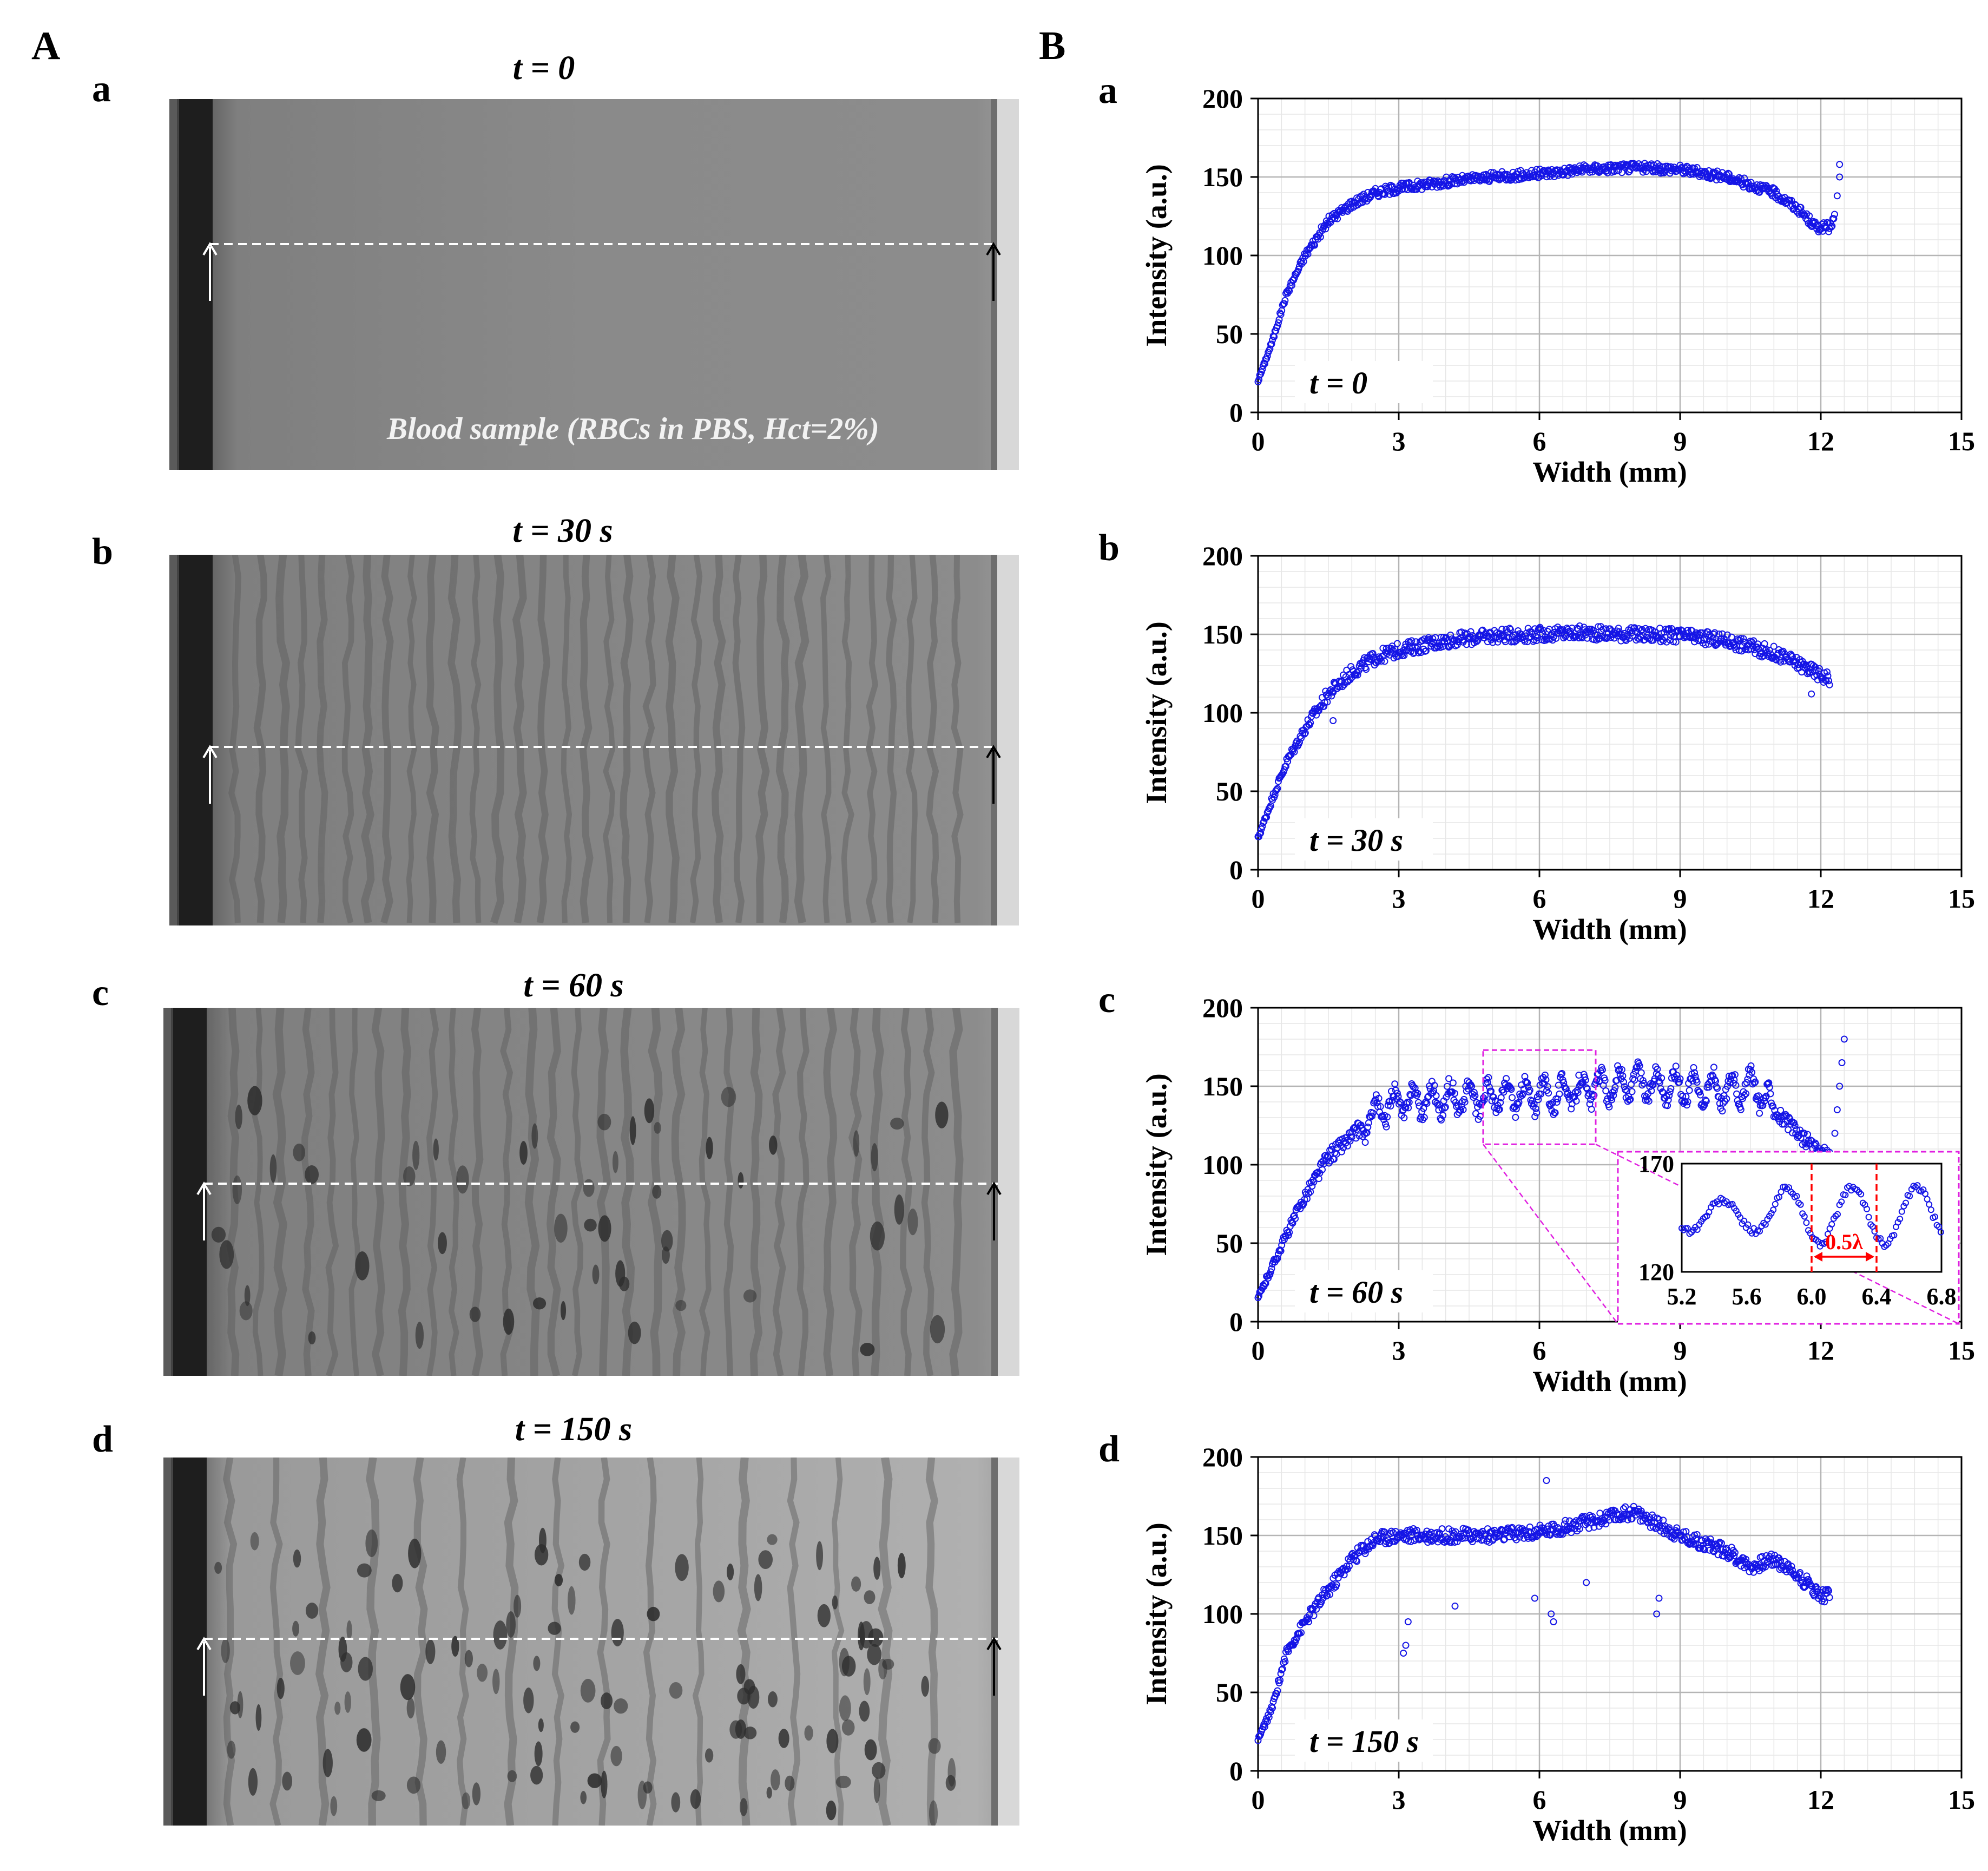 This screenshot has width=1988, height=1871. I want to click on inset-y-tick-label: 170, so click(1656, 1164).